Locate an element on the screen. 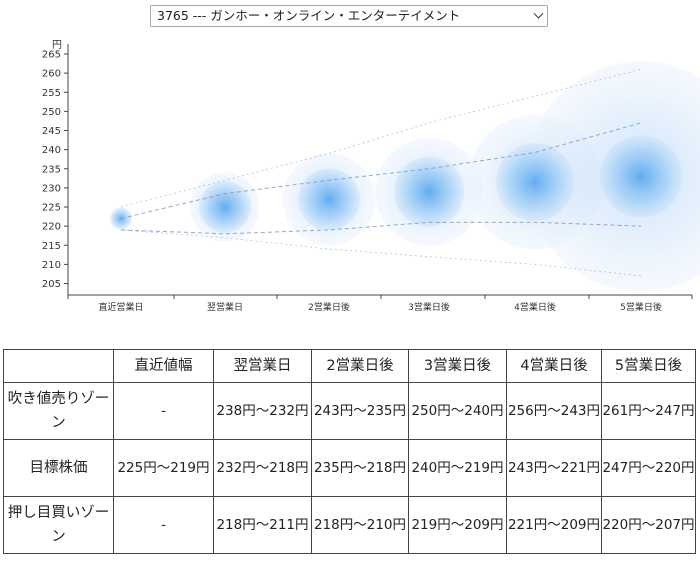 This screenshot has width=700, height=563. table-cell: 247円～220円 is located at coordinates (648, 468).